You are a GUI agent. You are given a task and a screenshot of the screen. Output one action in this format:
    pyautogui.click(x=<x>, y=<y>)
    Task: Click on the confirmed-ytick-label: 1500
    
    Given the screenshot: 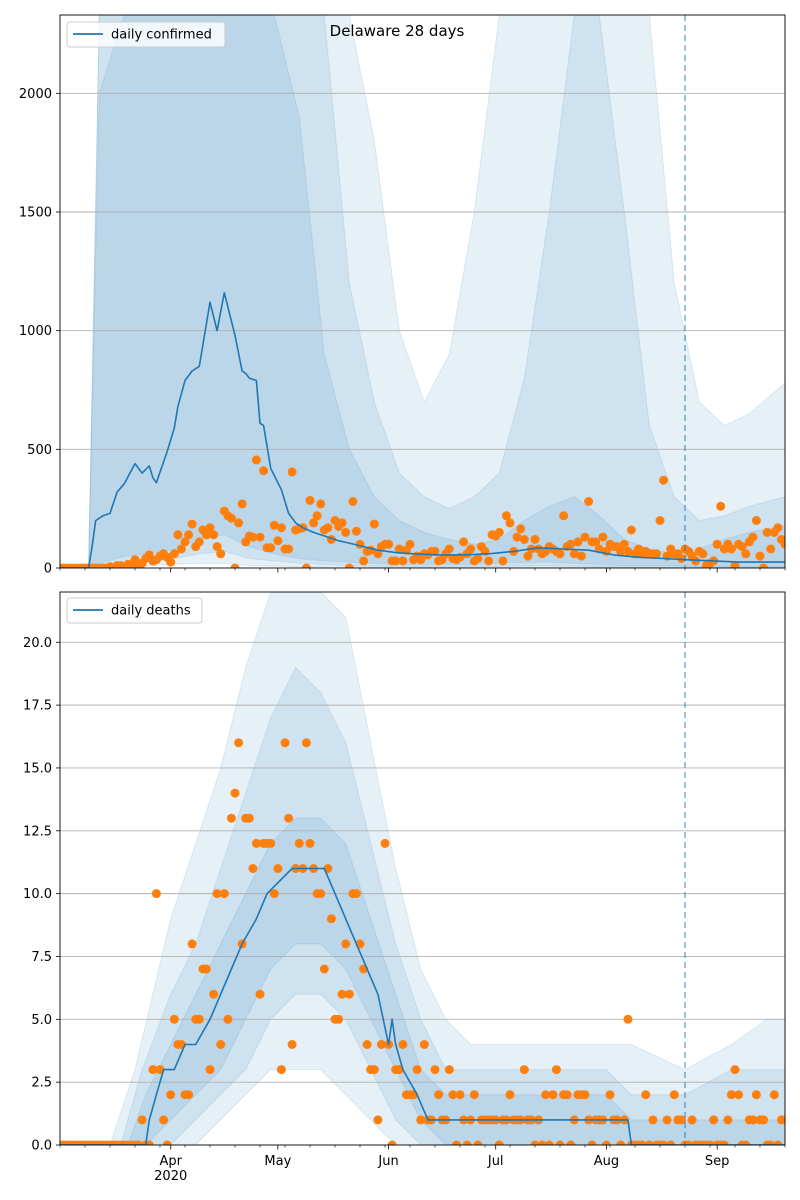 What is the action you would take?
    pyautogui.click(x=35, y=212)
    